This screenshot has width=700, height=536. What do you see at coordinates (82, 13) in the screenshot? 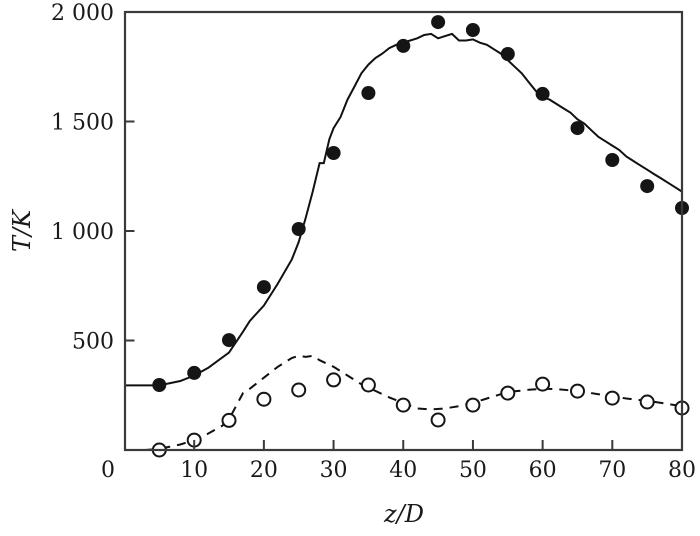
I see `y-tick-label: 2 000` at bounding box center [82, 13].